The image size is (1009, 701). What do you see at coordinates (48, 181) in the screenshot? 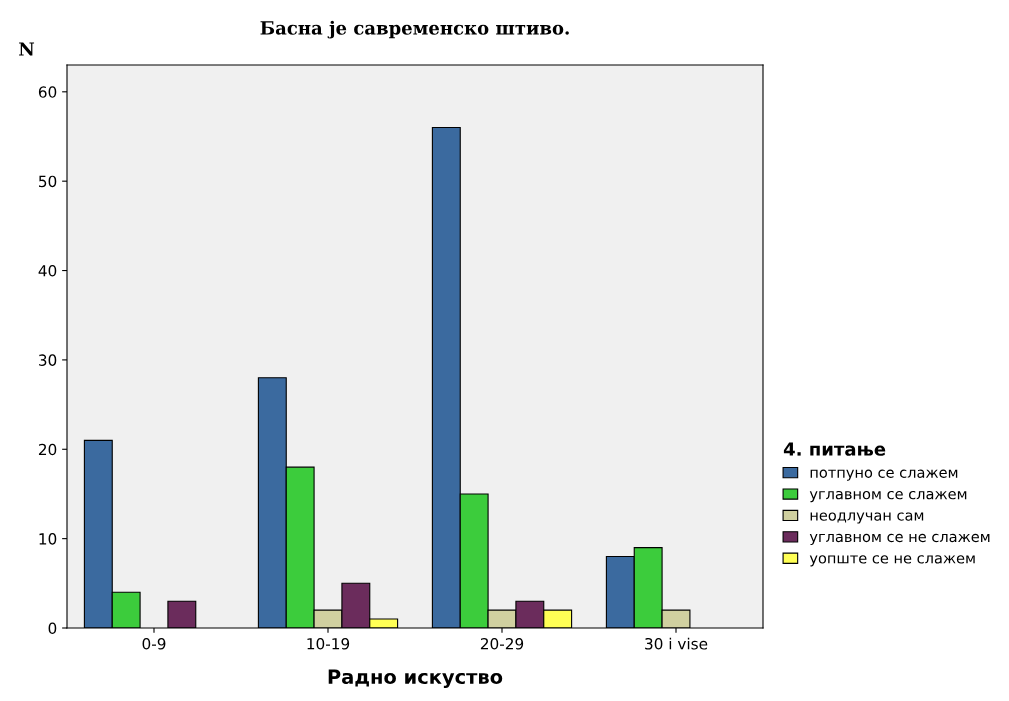
I see `y-tick-label: 50` at bounding box center [48, 181].